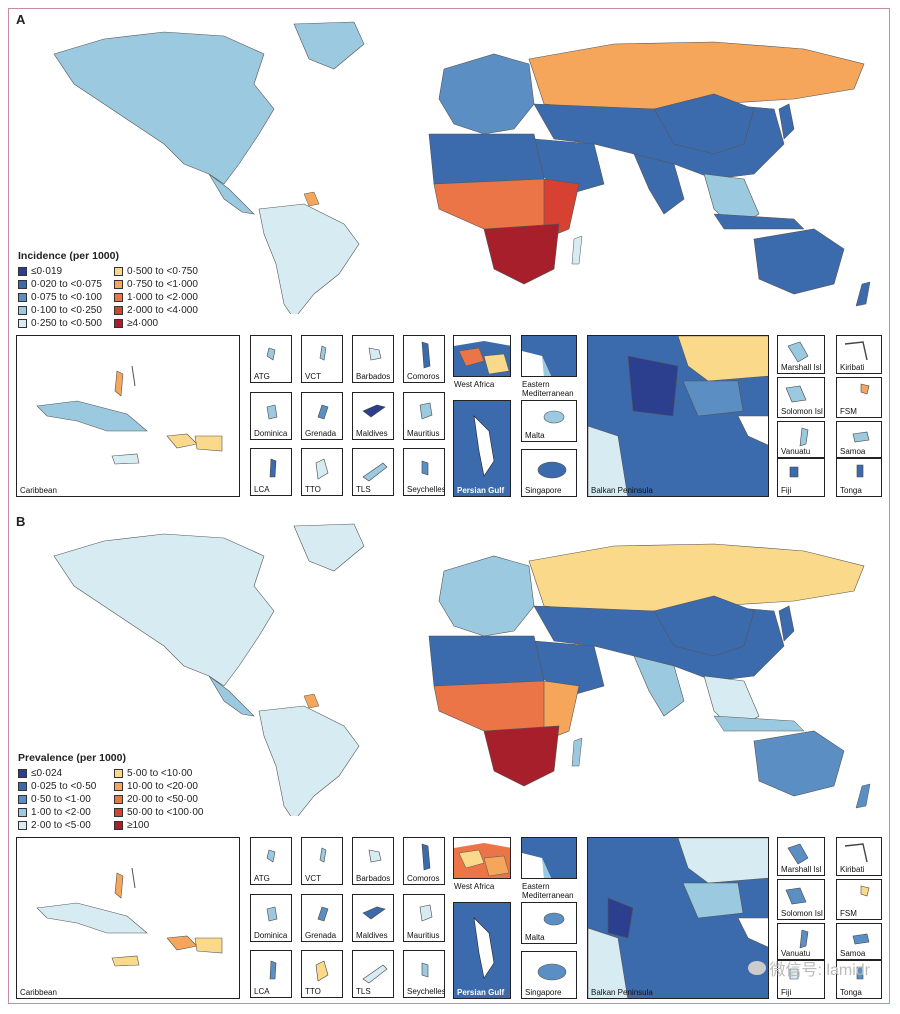 Image resolution: width=900 pixels, height=1014 pixels. What do you see at coordinates (548, 891) in the screenshot?
I see `inset-label: Eastern Mediterranean` at bounding box center [548, 891].